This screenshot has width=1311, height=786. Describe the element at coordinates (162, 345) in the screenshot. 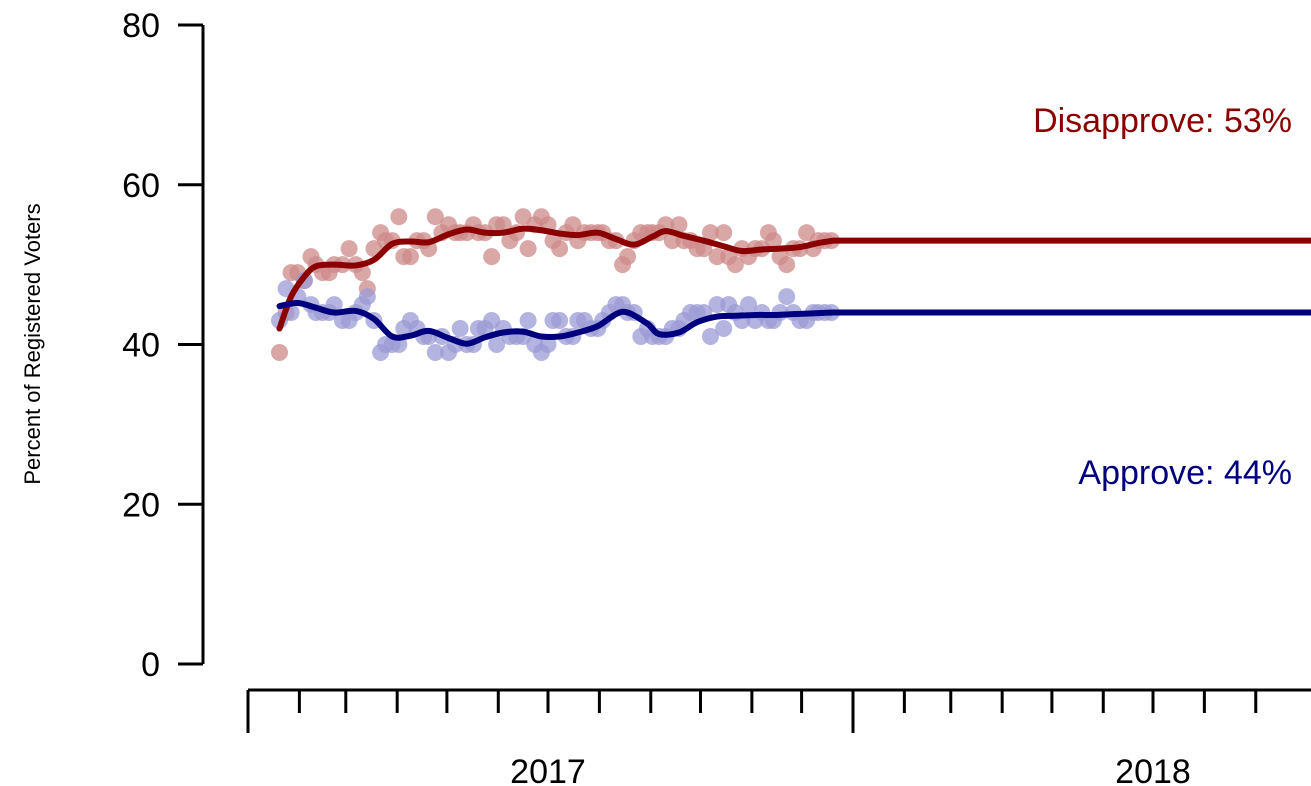

I see `y-axis: 0 20 40 60 80` at that location.